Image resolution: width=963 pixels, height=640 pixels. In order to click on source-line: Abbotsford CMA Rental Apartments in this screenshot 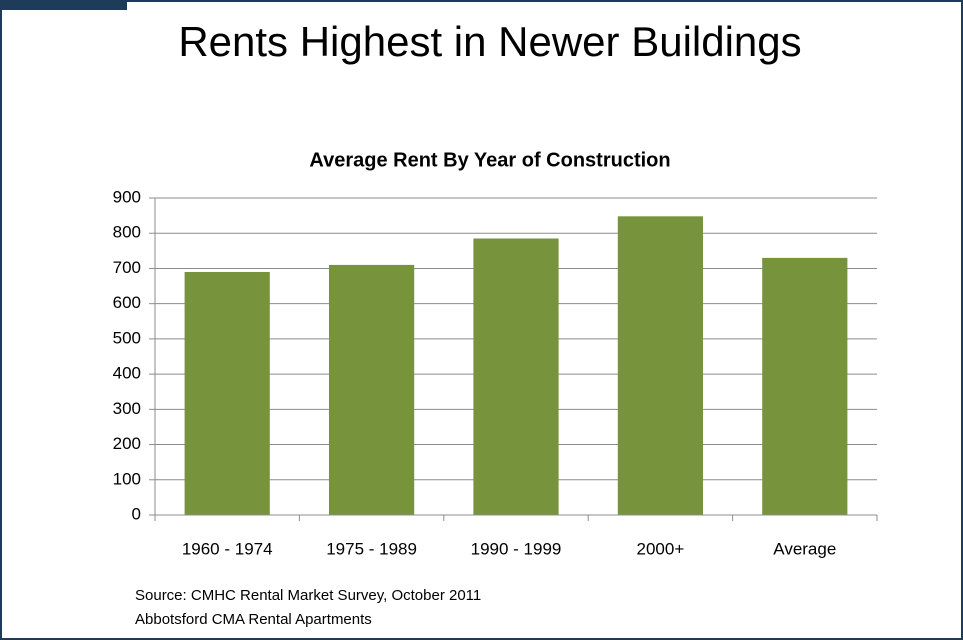, I will do `click(253, 619)`.